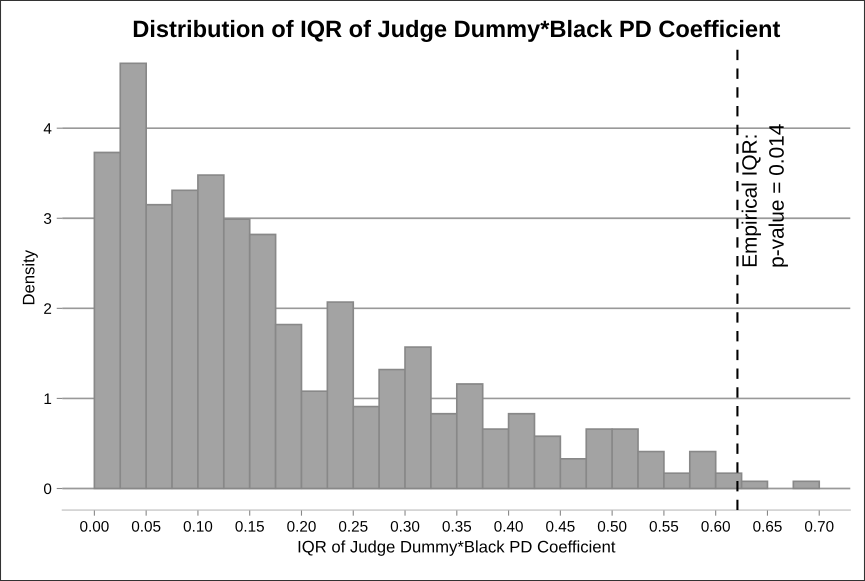 The image size is (865, 581). I want to click on x-tick-label: 0.25, so click(353, 526).